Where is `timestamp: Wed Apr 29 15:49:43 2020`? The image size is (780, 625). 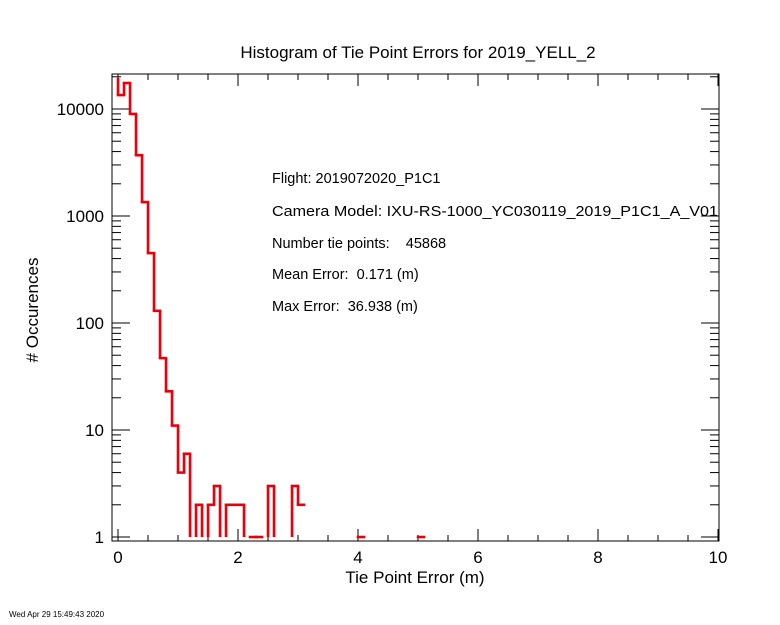
timestamp: Wed Apr 29 15:49:43 2020 is located at coordinates (57, 614).